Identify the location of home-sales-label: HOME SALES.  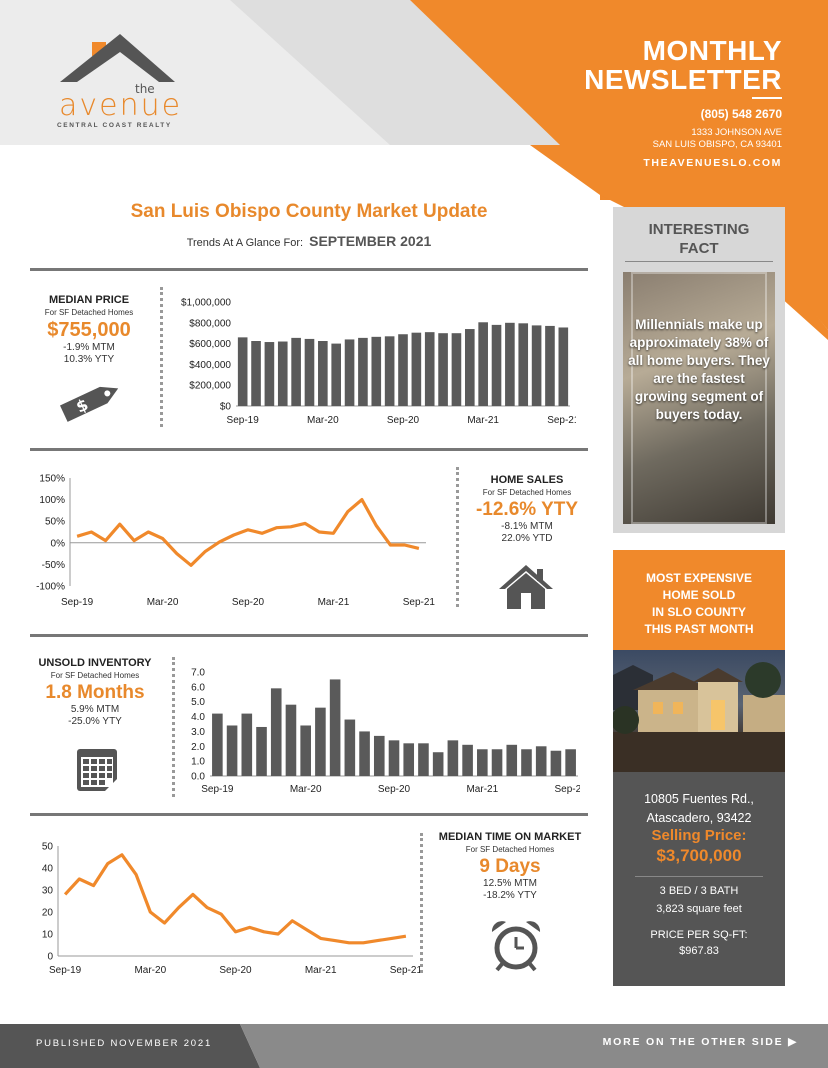
(527, 480).